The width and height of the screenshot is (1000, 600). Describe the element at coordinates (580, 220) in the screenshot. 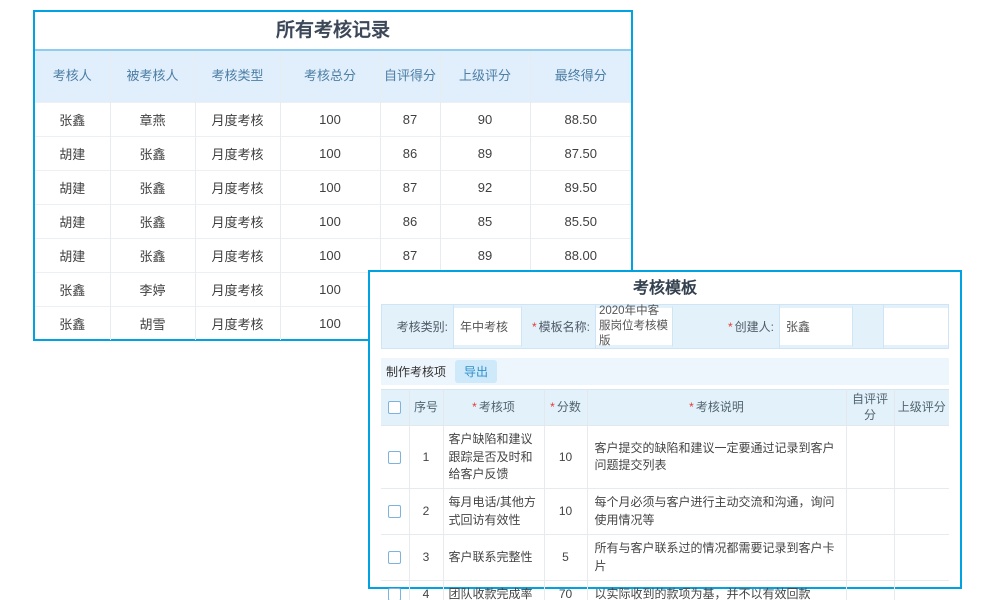

I see `record-cell: 85.50` at that location.